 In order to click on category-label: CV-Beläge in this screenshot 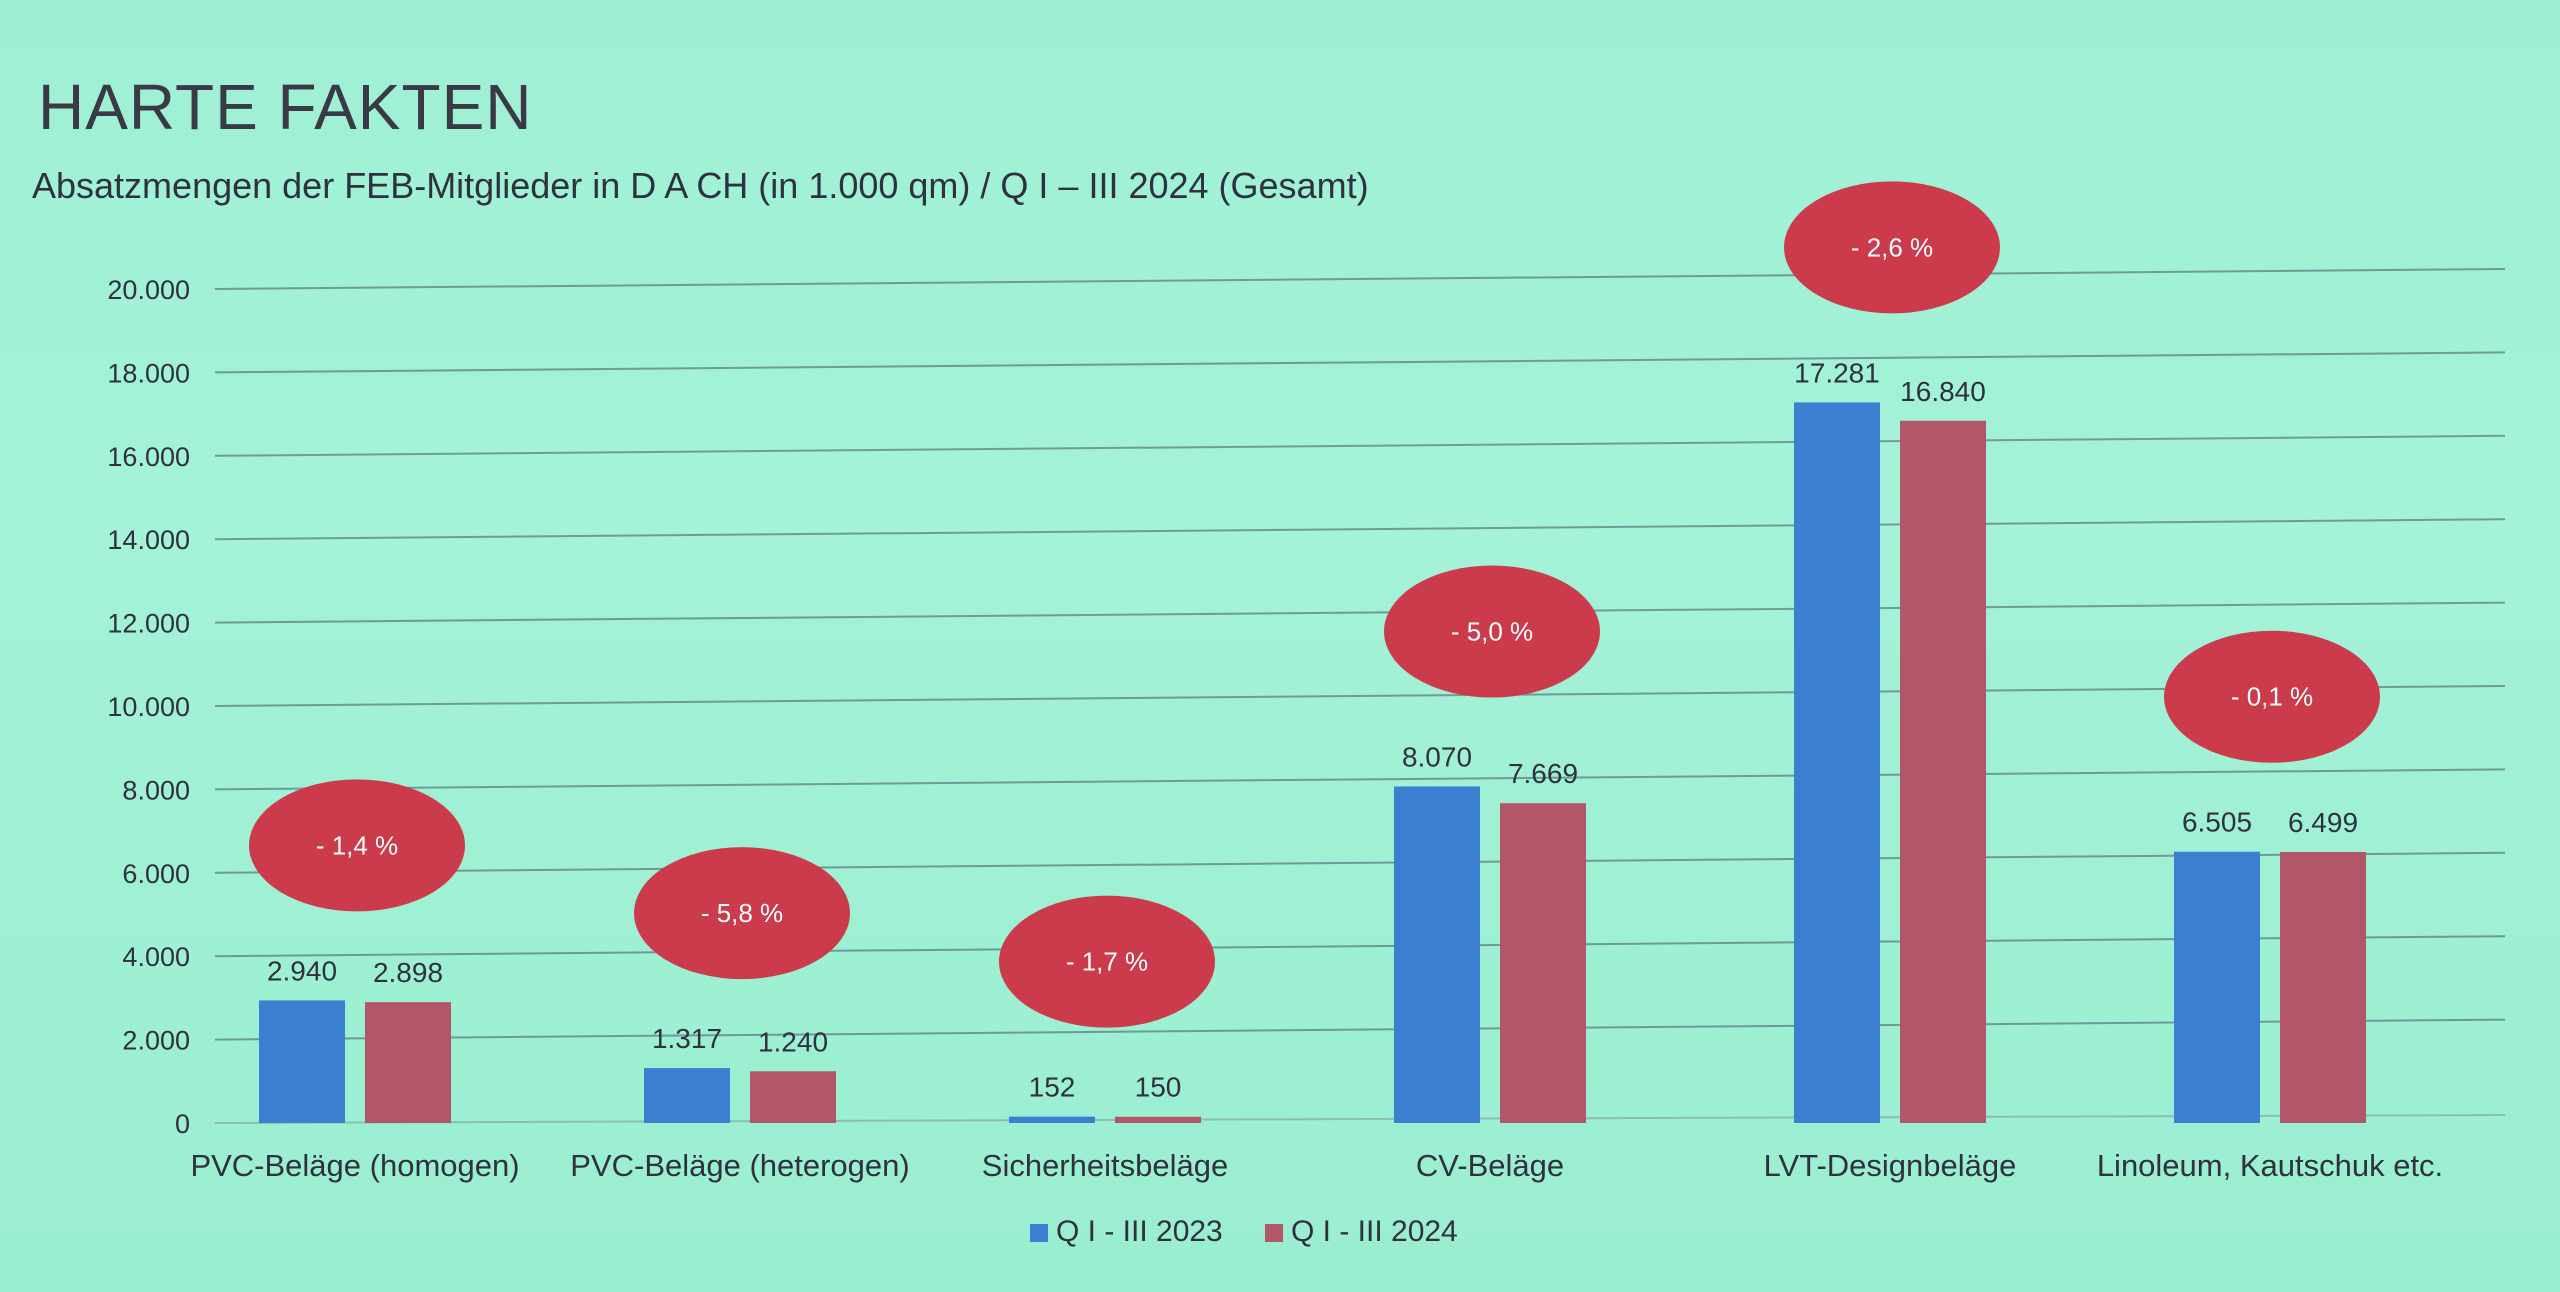, I will do `click(1490, 1165)`.